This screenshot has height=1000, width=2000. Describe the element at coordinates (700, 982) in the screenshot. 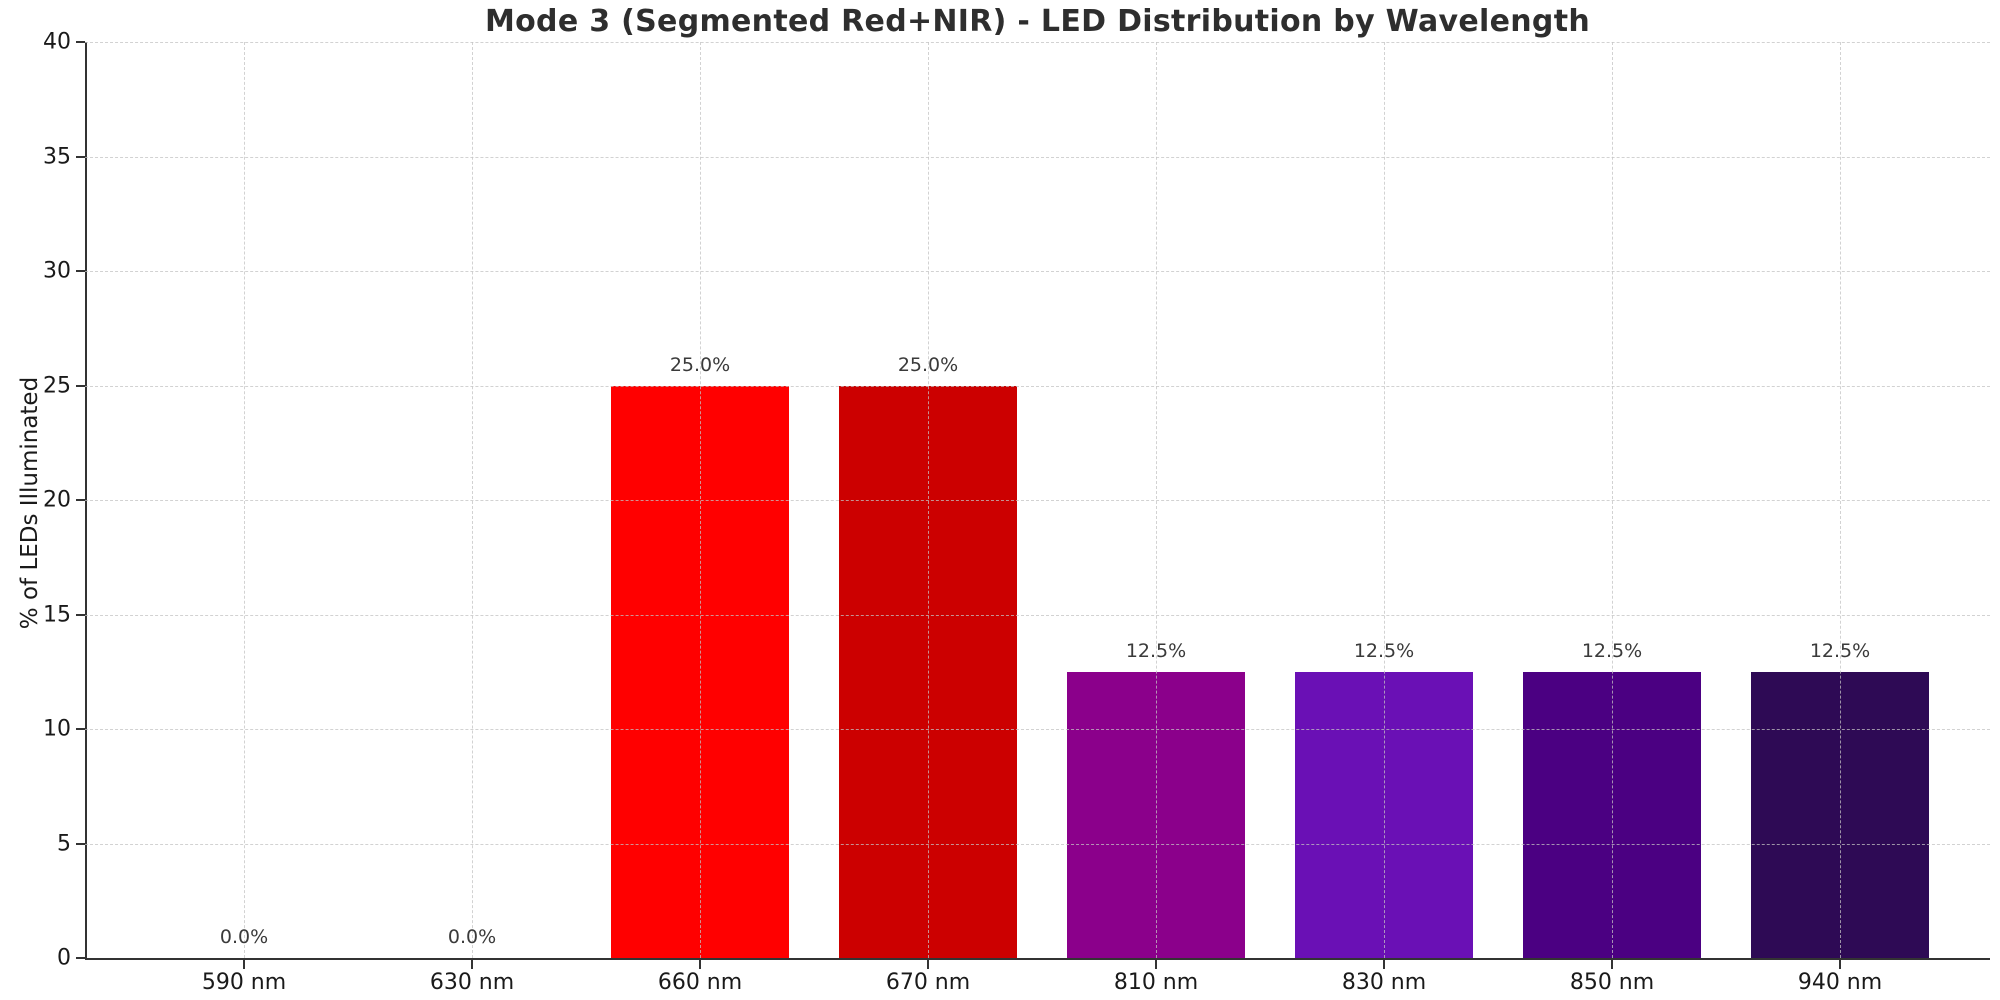

I see `x-tick-label-2: 660 nm` at that location.